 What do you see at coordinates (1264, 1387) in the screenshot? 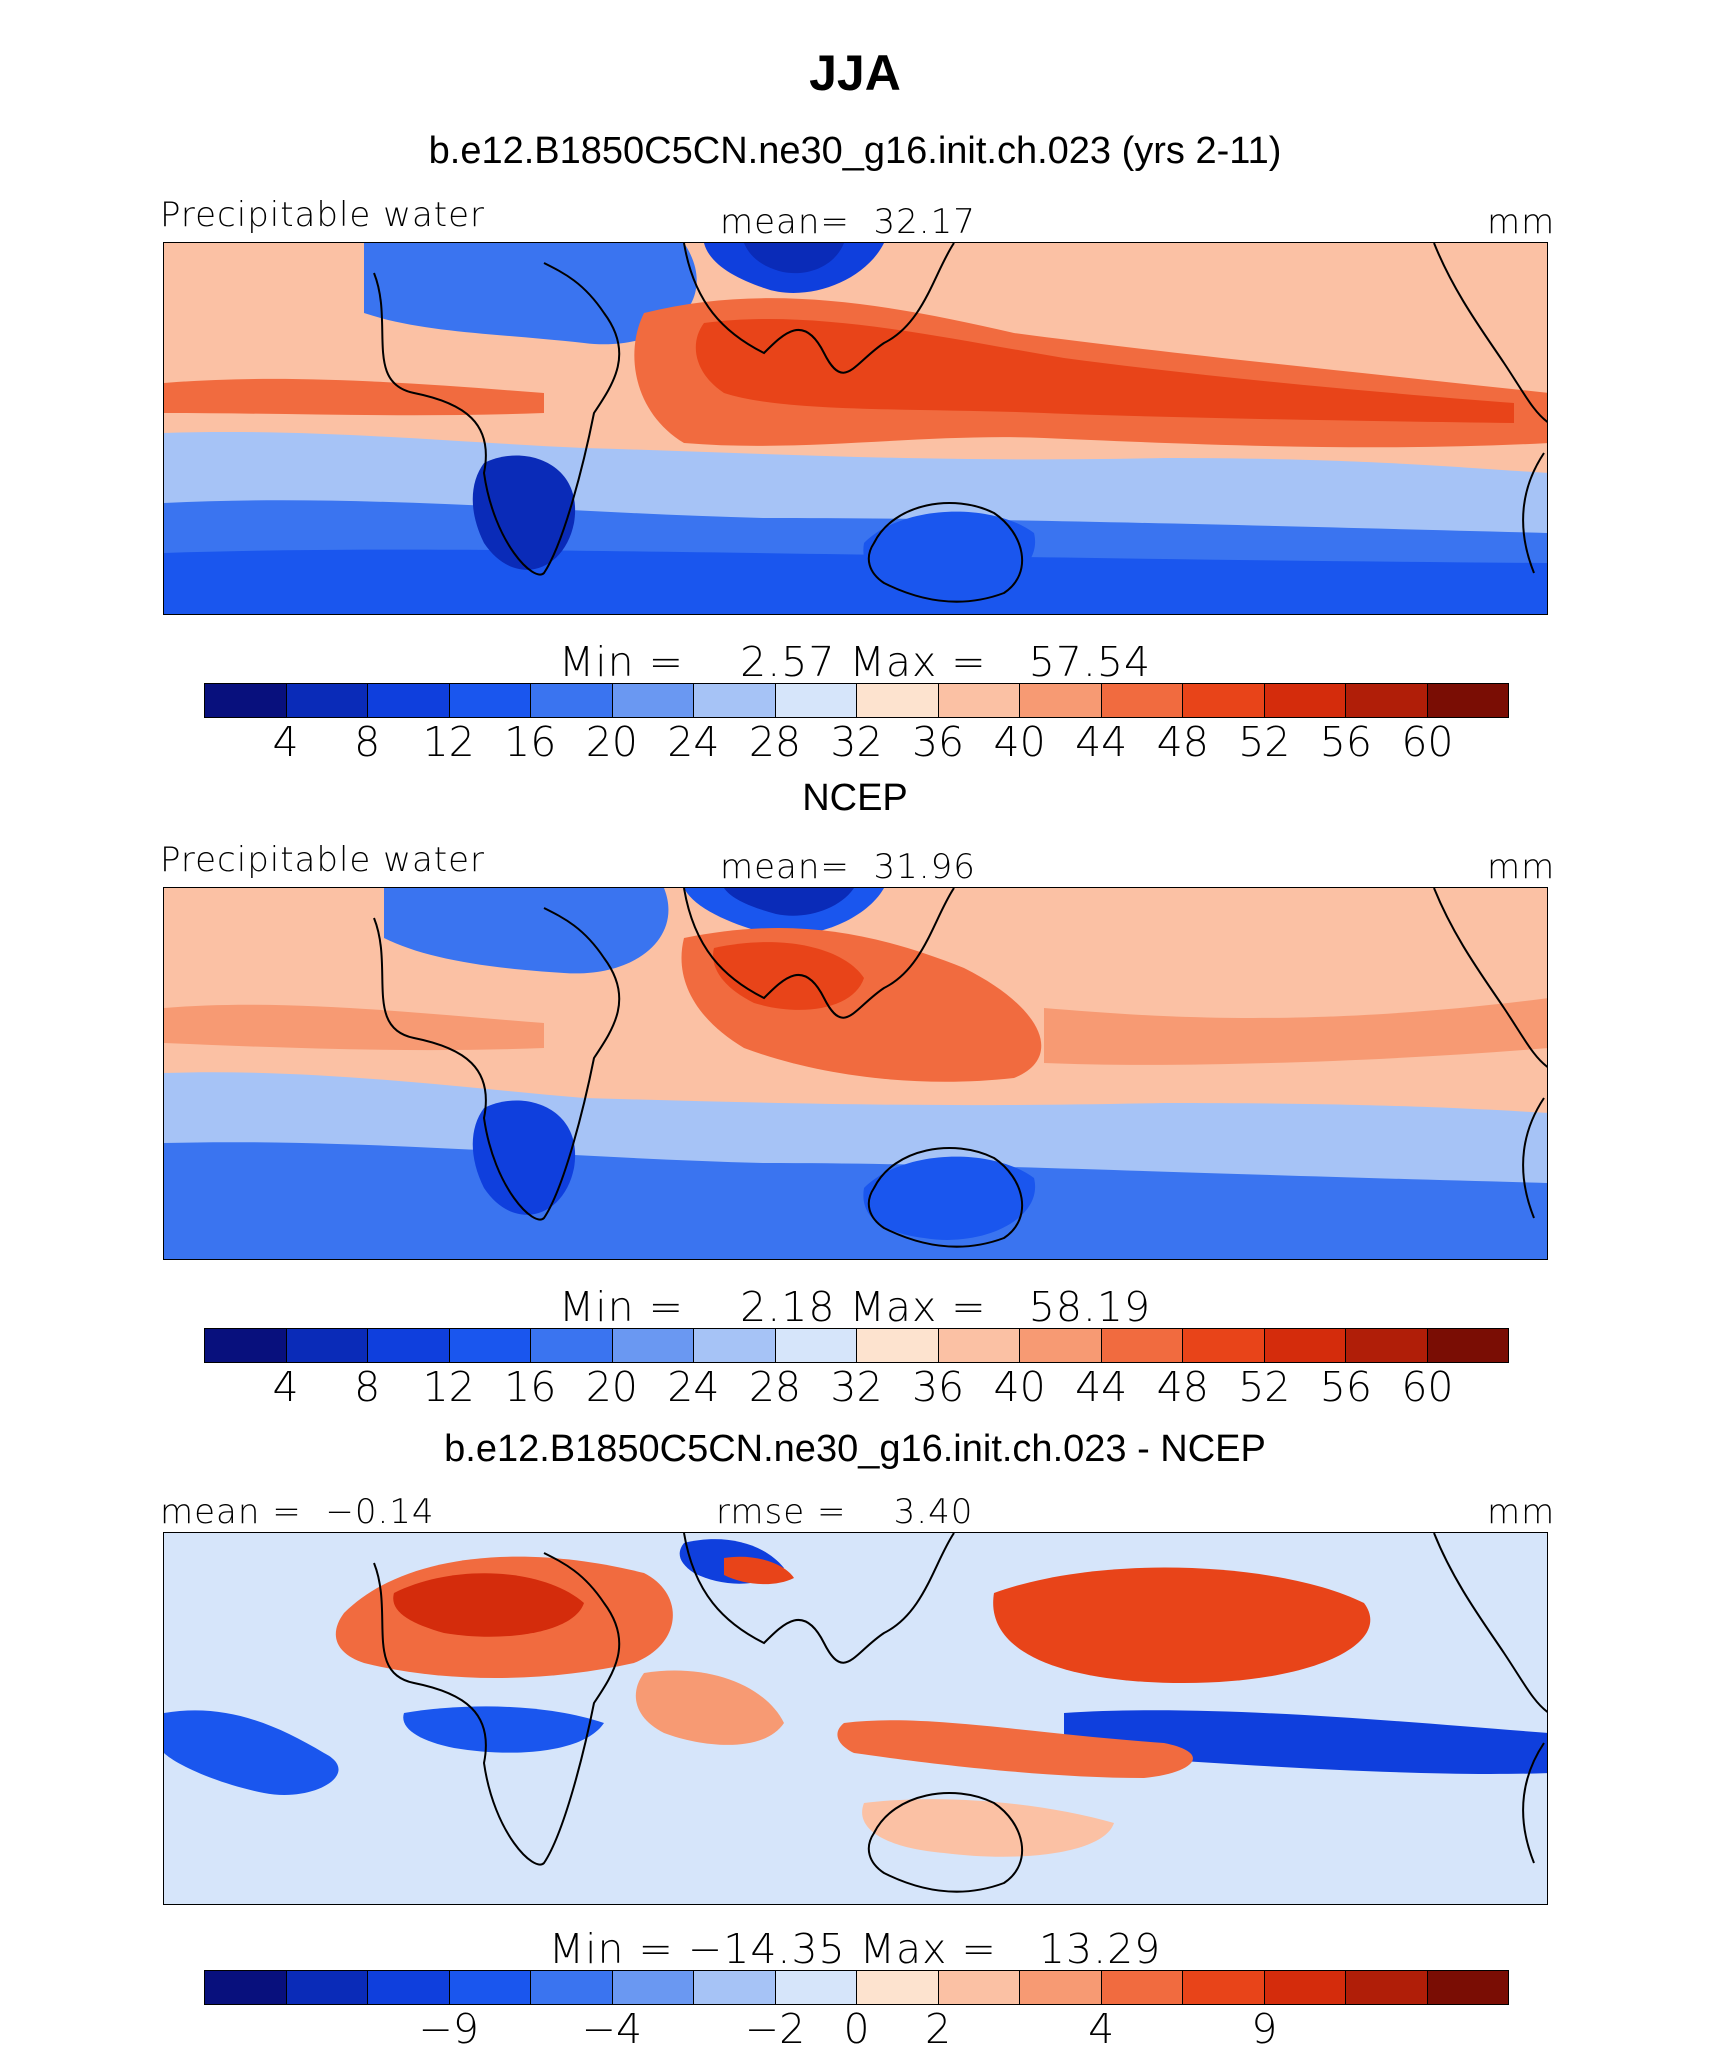
I see `tick-label: 52` at bounding box center [1264, 1387].